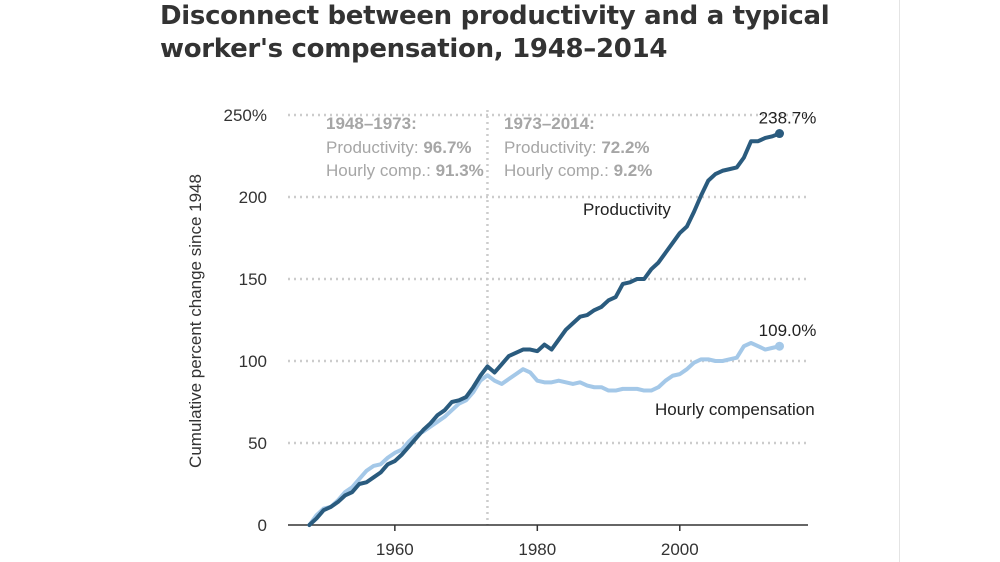 This screenshot has width=1000, height=562. What do you see at coordinates (253, 279) in the screenshot?
I see `y-tick-label-150: 150` at bounding box center [253, 279].